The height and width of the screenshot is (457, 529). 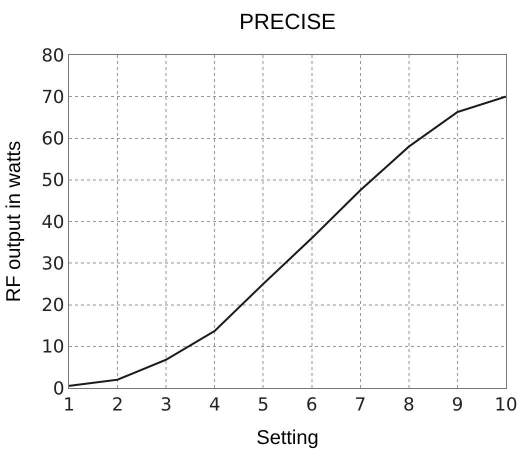 What do you see at coordinates (360, 405) in the screenshot?
I see `x-tick-label: 7` at bounding box center [360, 405].